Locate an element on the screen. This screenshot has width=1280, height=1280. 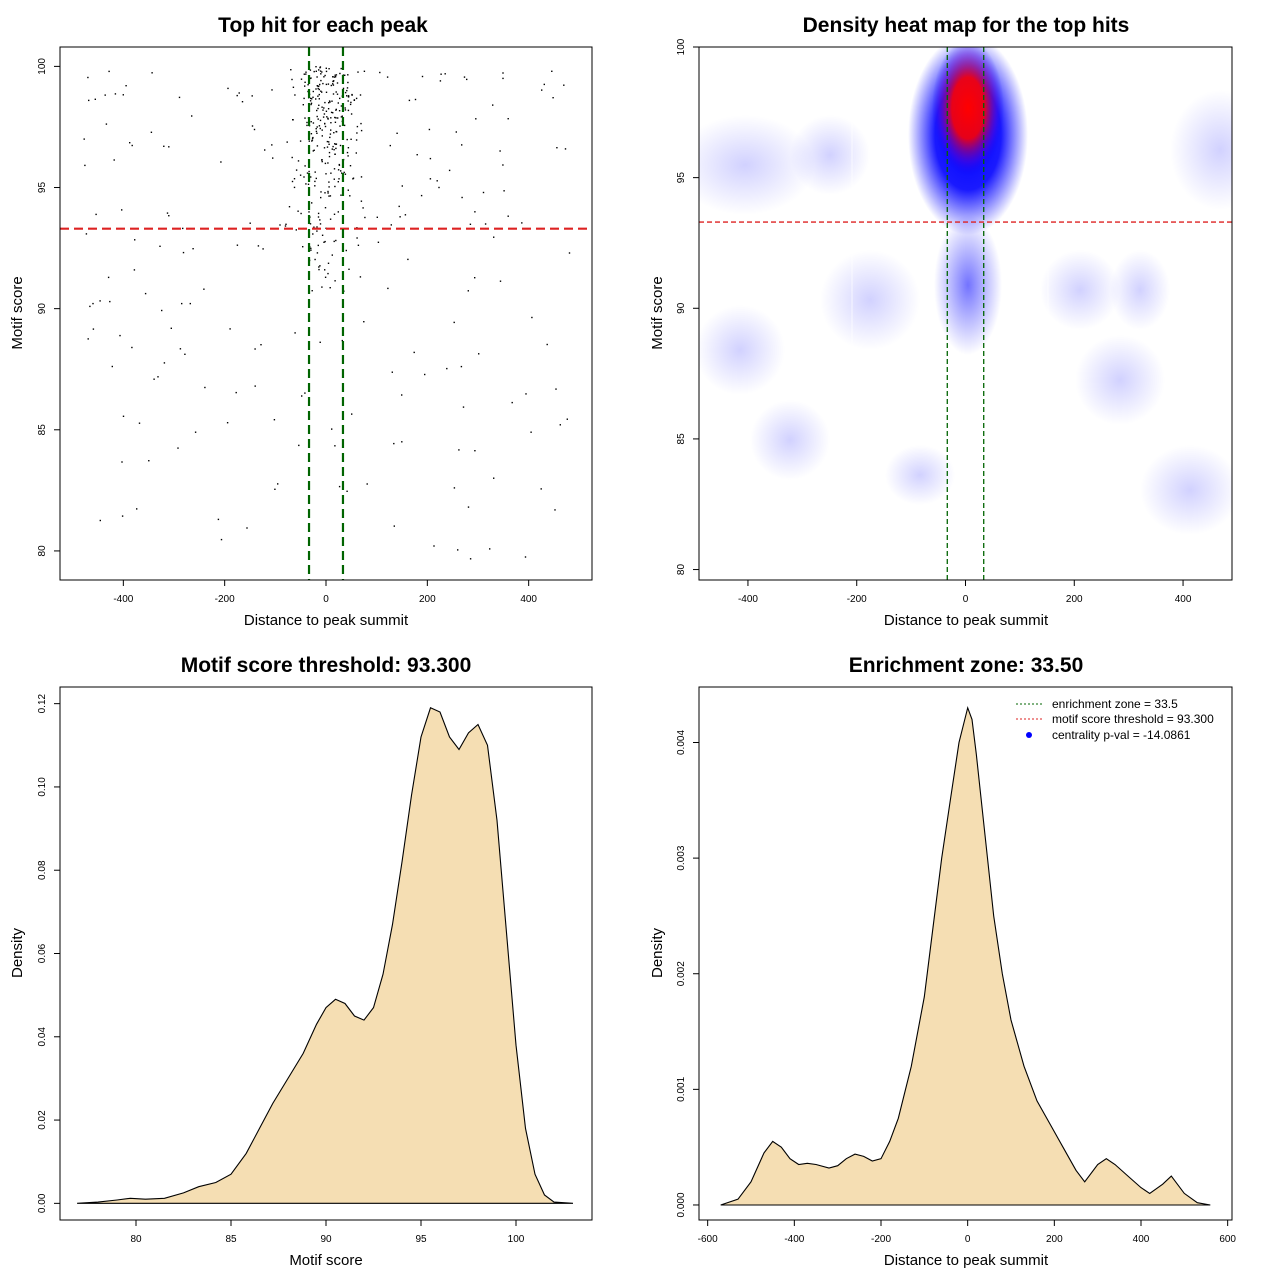
x-tick-label: 100 is located at coordinates (516, 1239).